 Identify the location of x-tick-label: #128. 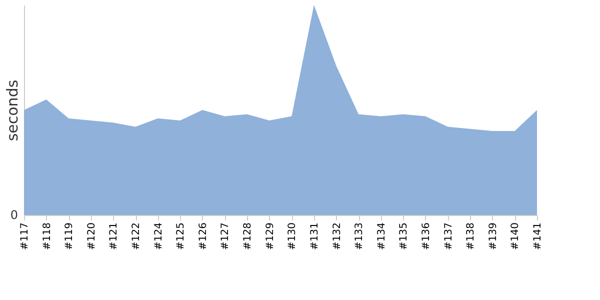
(248, 236).